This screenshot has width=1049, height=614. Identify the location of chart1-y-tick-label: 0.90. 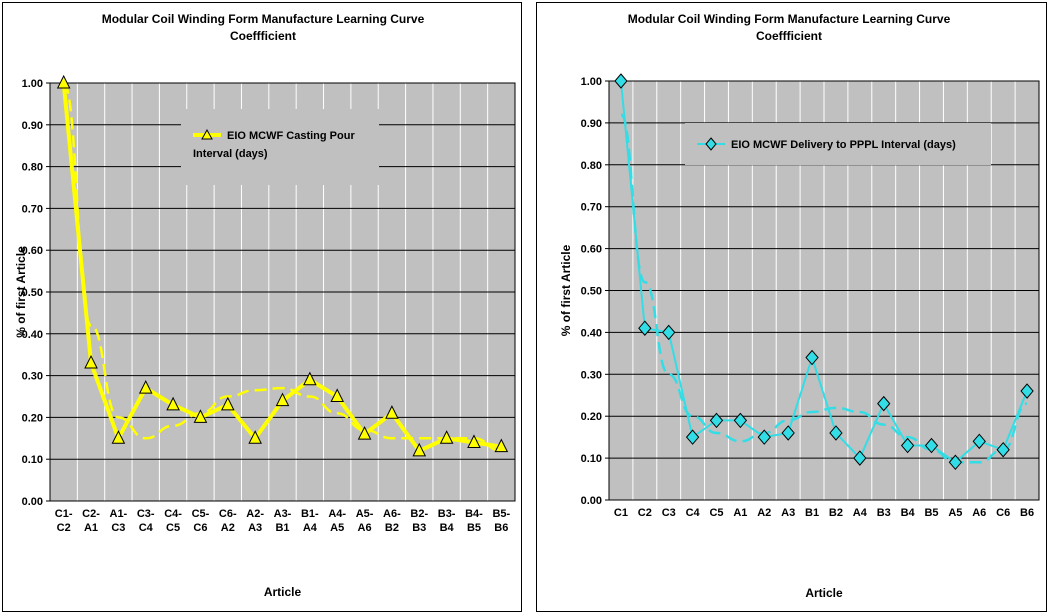
(32, 126).